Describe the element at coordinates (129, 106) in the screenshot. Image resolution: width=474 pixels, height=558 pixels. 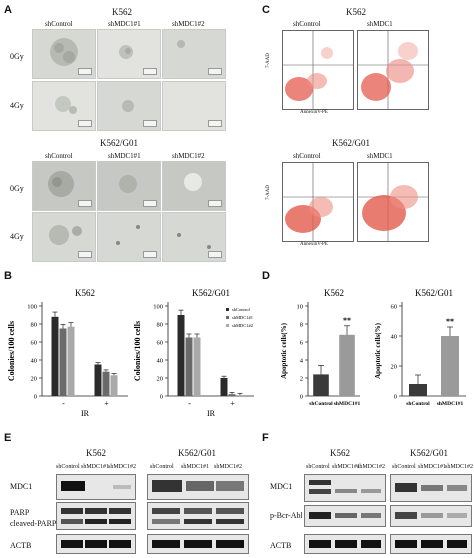
I see `micrograph-k562-shmdc1-1-4gy` at that location.